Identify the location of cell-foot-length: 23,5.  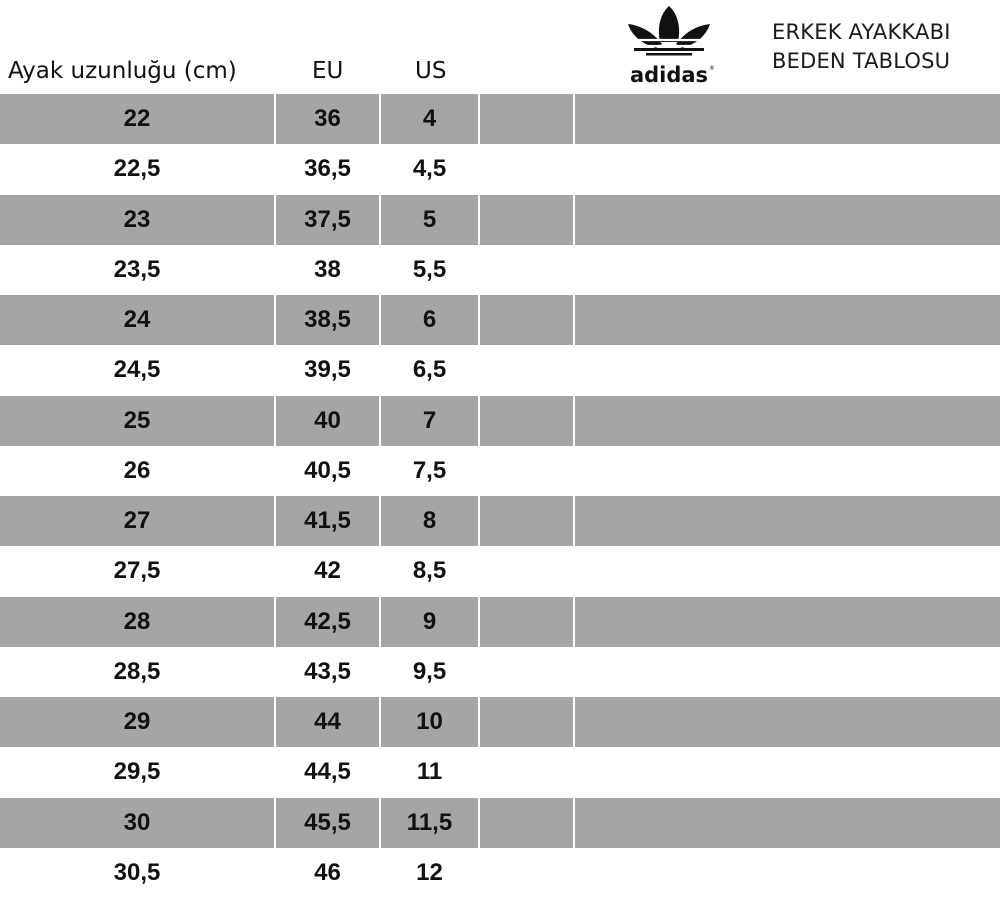
(137, 269).